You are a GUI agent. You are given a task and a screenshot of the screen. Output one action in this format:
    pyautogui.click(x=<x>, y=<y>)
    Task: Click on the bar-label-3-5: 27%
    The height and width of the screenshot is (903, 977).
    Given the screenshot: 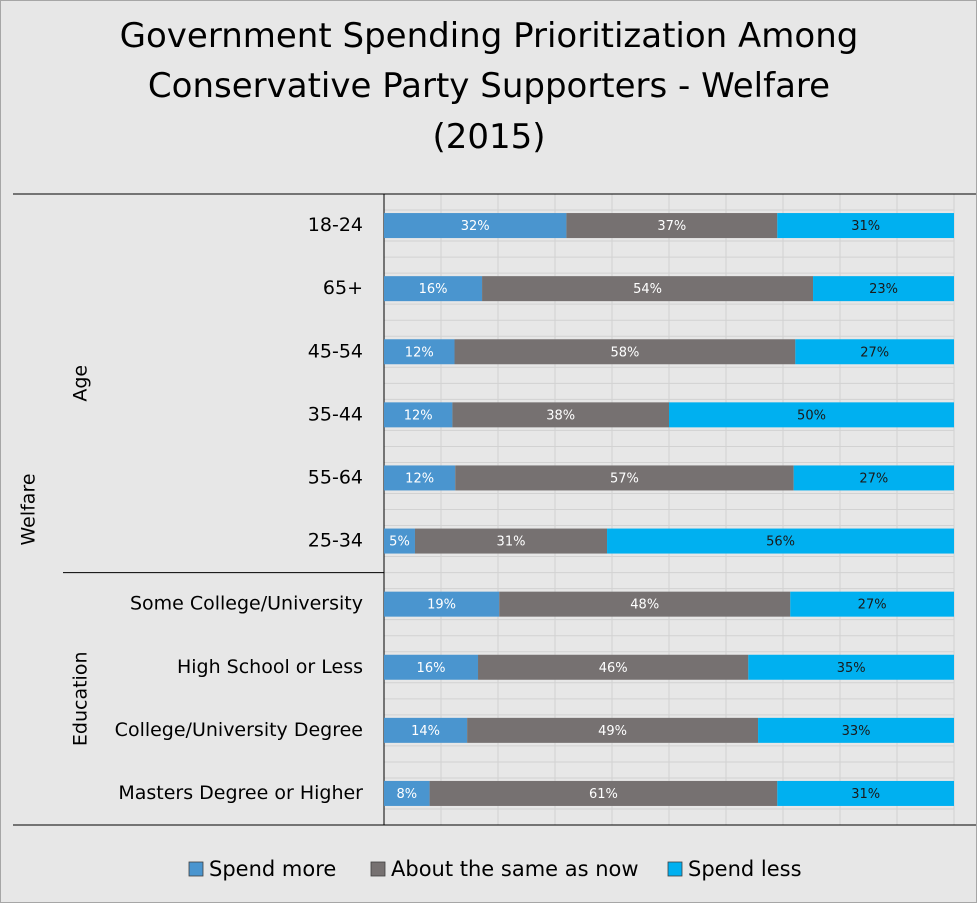 What is the action you would take?
    pyautogui.click(x=873, y=478)
    